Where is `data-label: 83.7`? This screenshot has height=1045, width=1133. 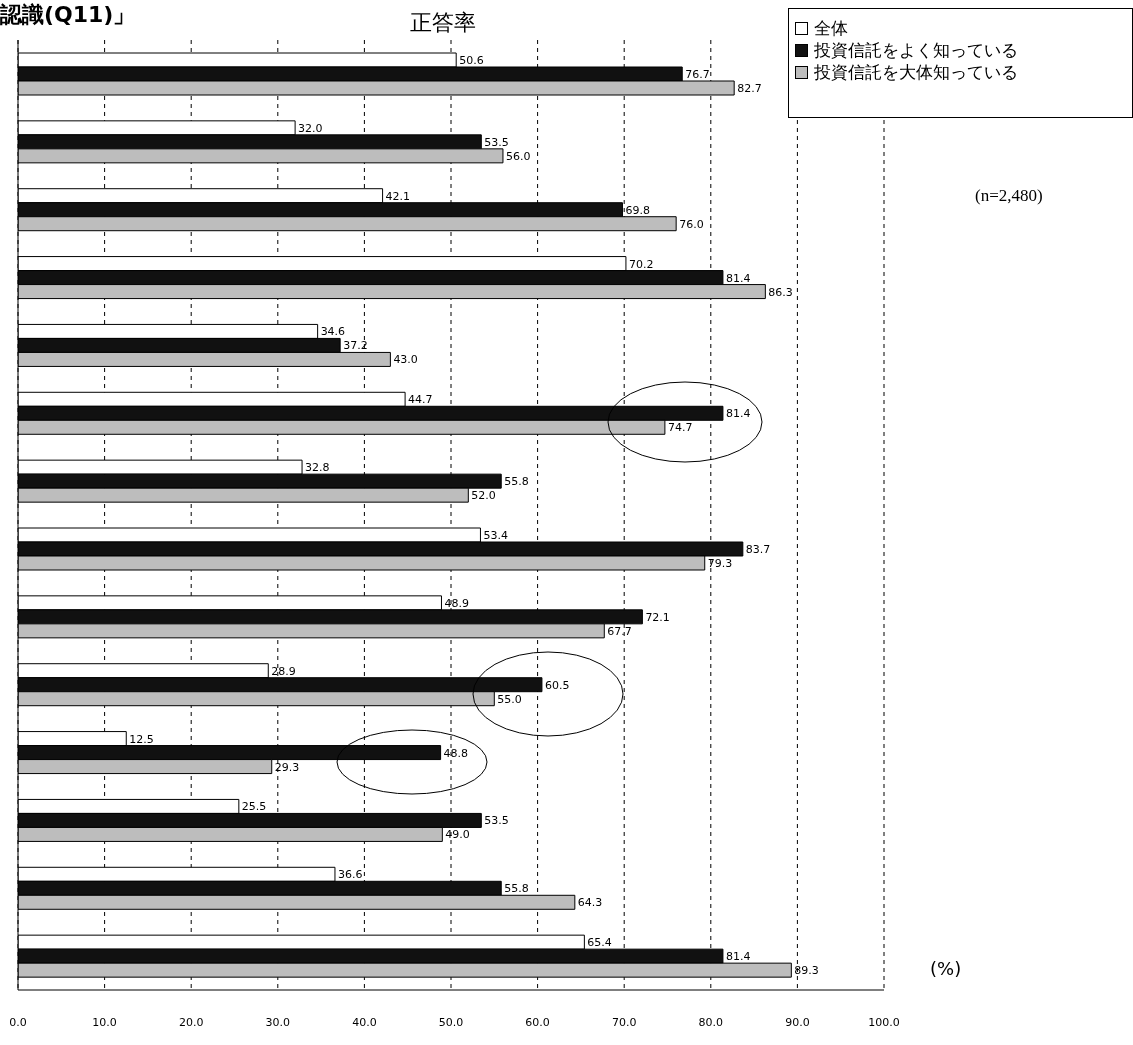 data-label: 83.7 is located at coordinates (758, 549).